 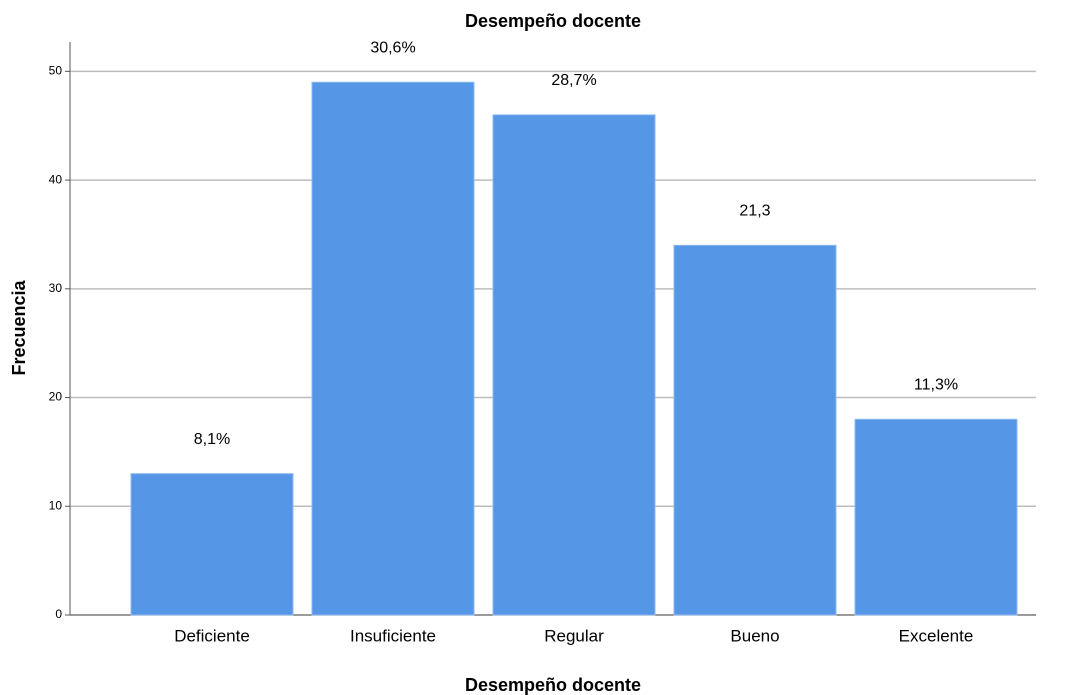 What do you see at coordinates (553, 21) in the screenshot?
I see `chart-title: Desempeño docente` at bounding box center [553, 21].